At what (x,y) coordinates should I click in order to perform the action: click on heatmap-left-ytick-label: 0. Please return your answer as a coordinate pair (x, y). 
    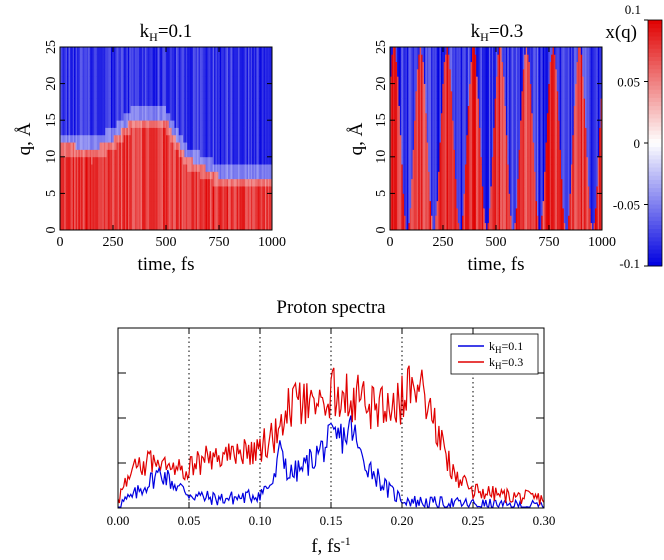
    Looking at the image, I should click on (51, 230).